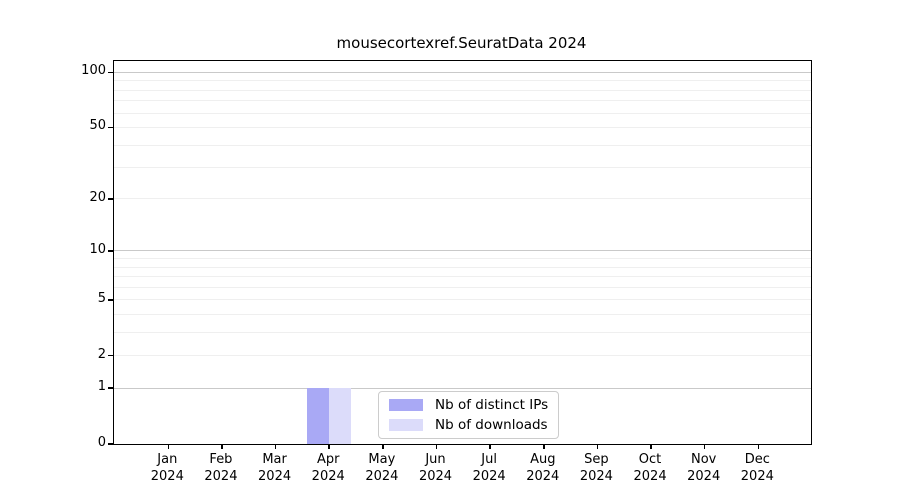  I want to click on legend-swatch-distinct-ips, so click(406, 405).